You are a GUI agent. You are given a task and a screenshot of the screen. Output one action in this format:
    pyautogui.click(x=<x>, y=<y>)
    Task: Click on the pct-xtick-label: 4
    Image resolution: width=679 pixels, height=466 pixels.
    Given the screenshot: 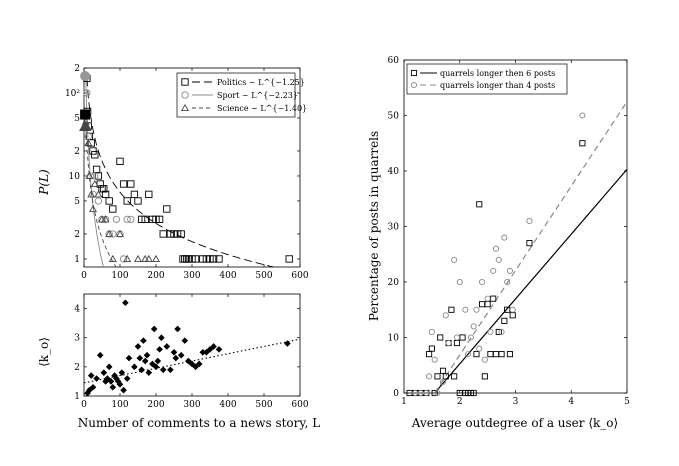 What is the action you would take?
    pyautogui.click(x=571, y=402)
    